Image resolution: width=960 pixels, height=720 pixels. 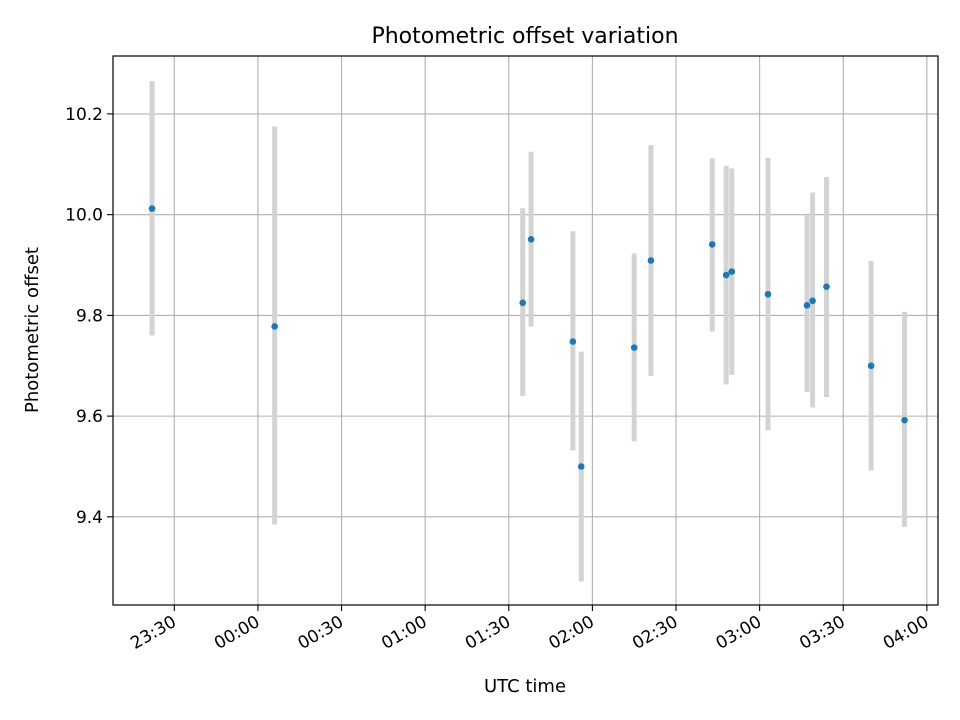 What do you see at coordinates (89, 518) in the screenshot?
I see `y-tick-label: 9.4` at bounding box center [89, 518].